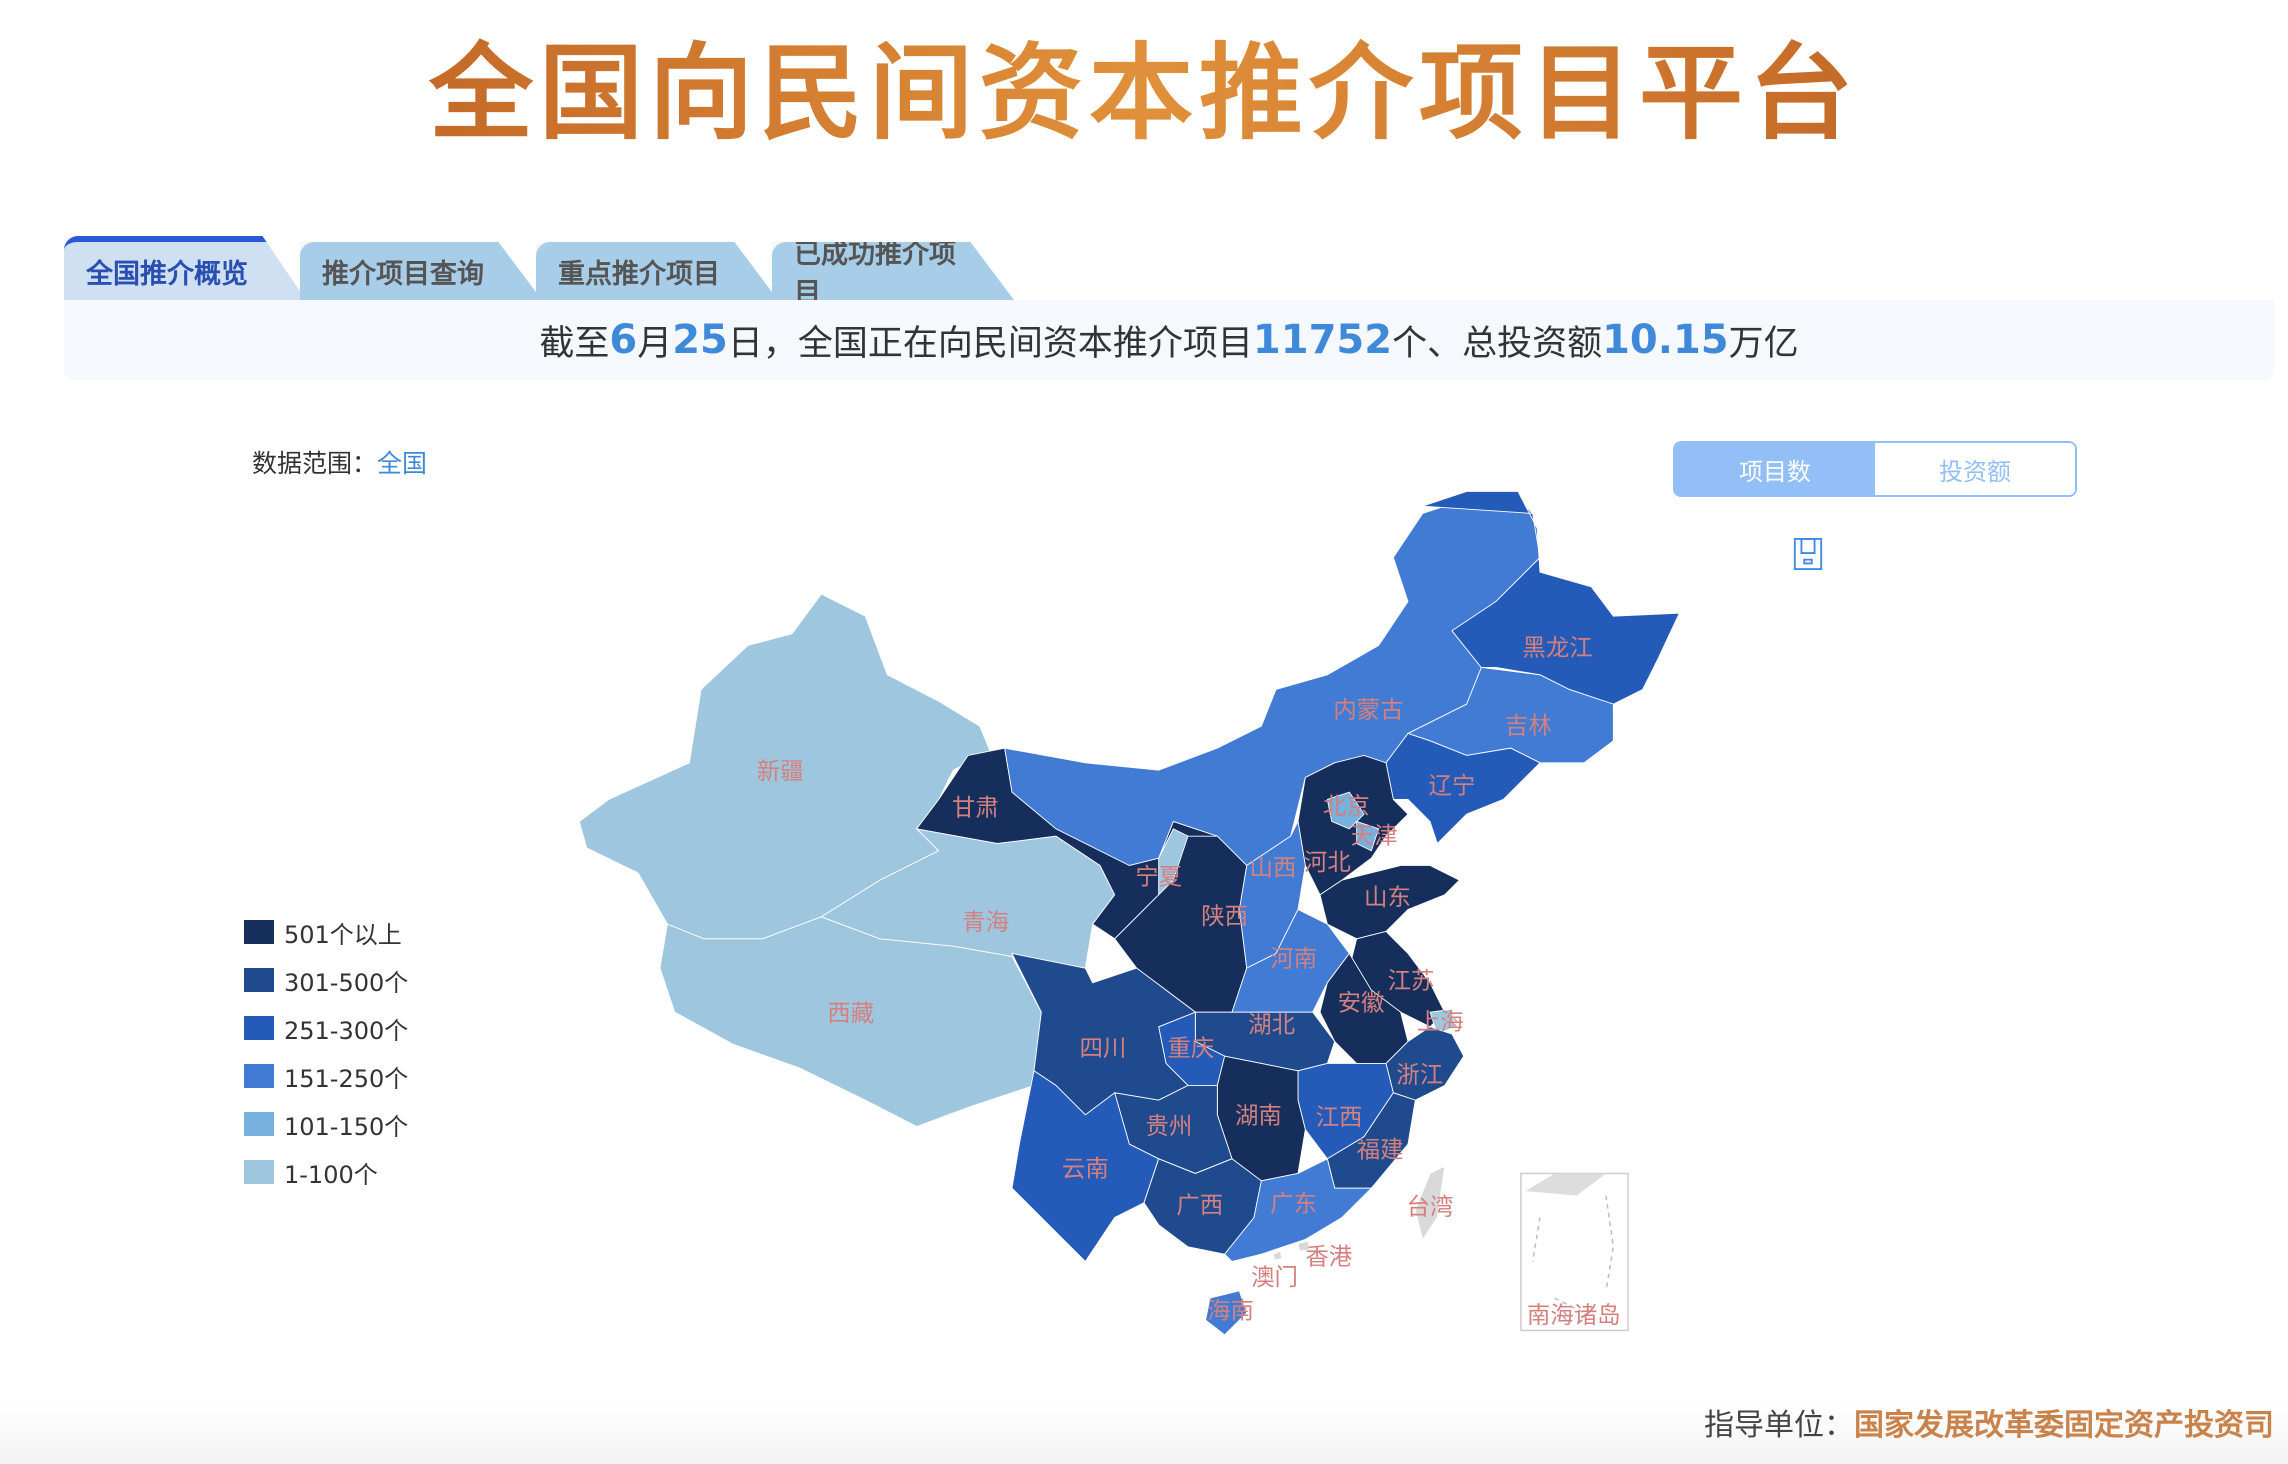 Image resolution: width=2288 pixels, height=1464 pixels. What do you see at coordinates (1258, 1116) in the screenshot?
I see `province-label: 湖南` at bounding box center [1258, 1116].